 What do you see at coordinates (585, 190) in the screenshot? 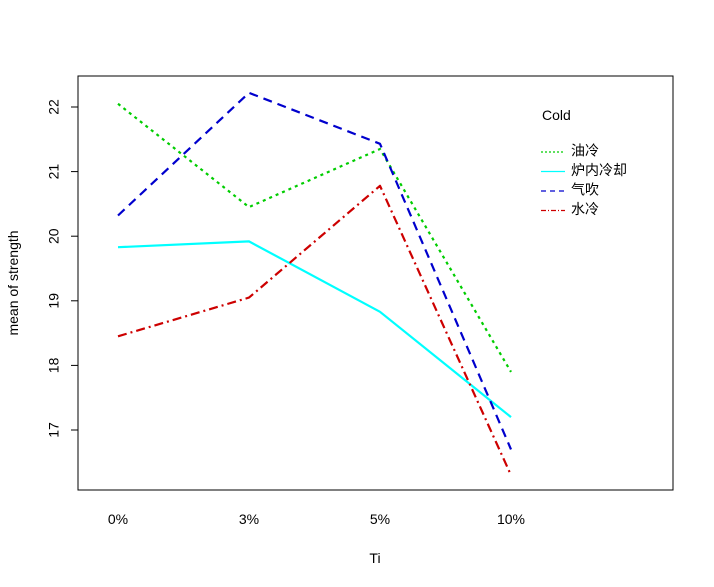
I see `legend-entry-label: 气吹` at bounding box center [585, 190].